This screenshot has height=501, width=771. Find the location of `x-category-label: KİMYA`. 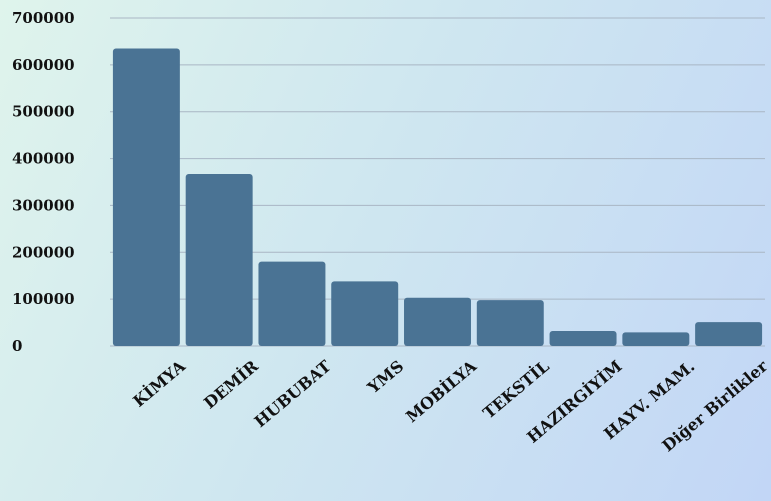

x-category-label: KİMYA is located at coordinates (159, 382).